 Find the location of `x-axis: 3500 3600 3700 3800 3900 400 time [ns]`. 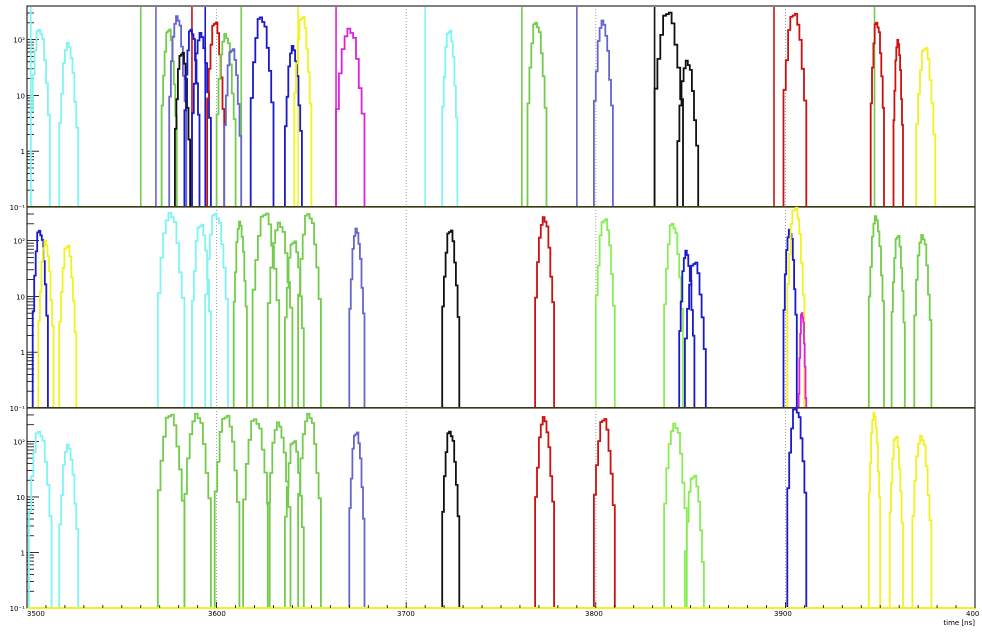

x-axis: 3500 3600 3700 3800 3900 400 time [ns] is located at coordinates (502, 614).